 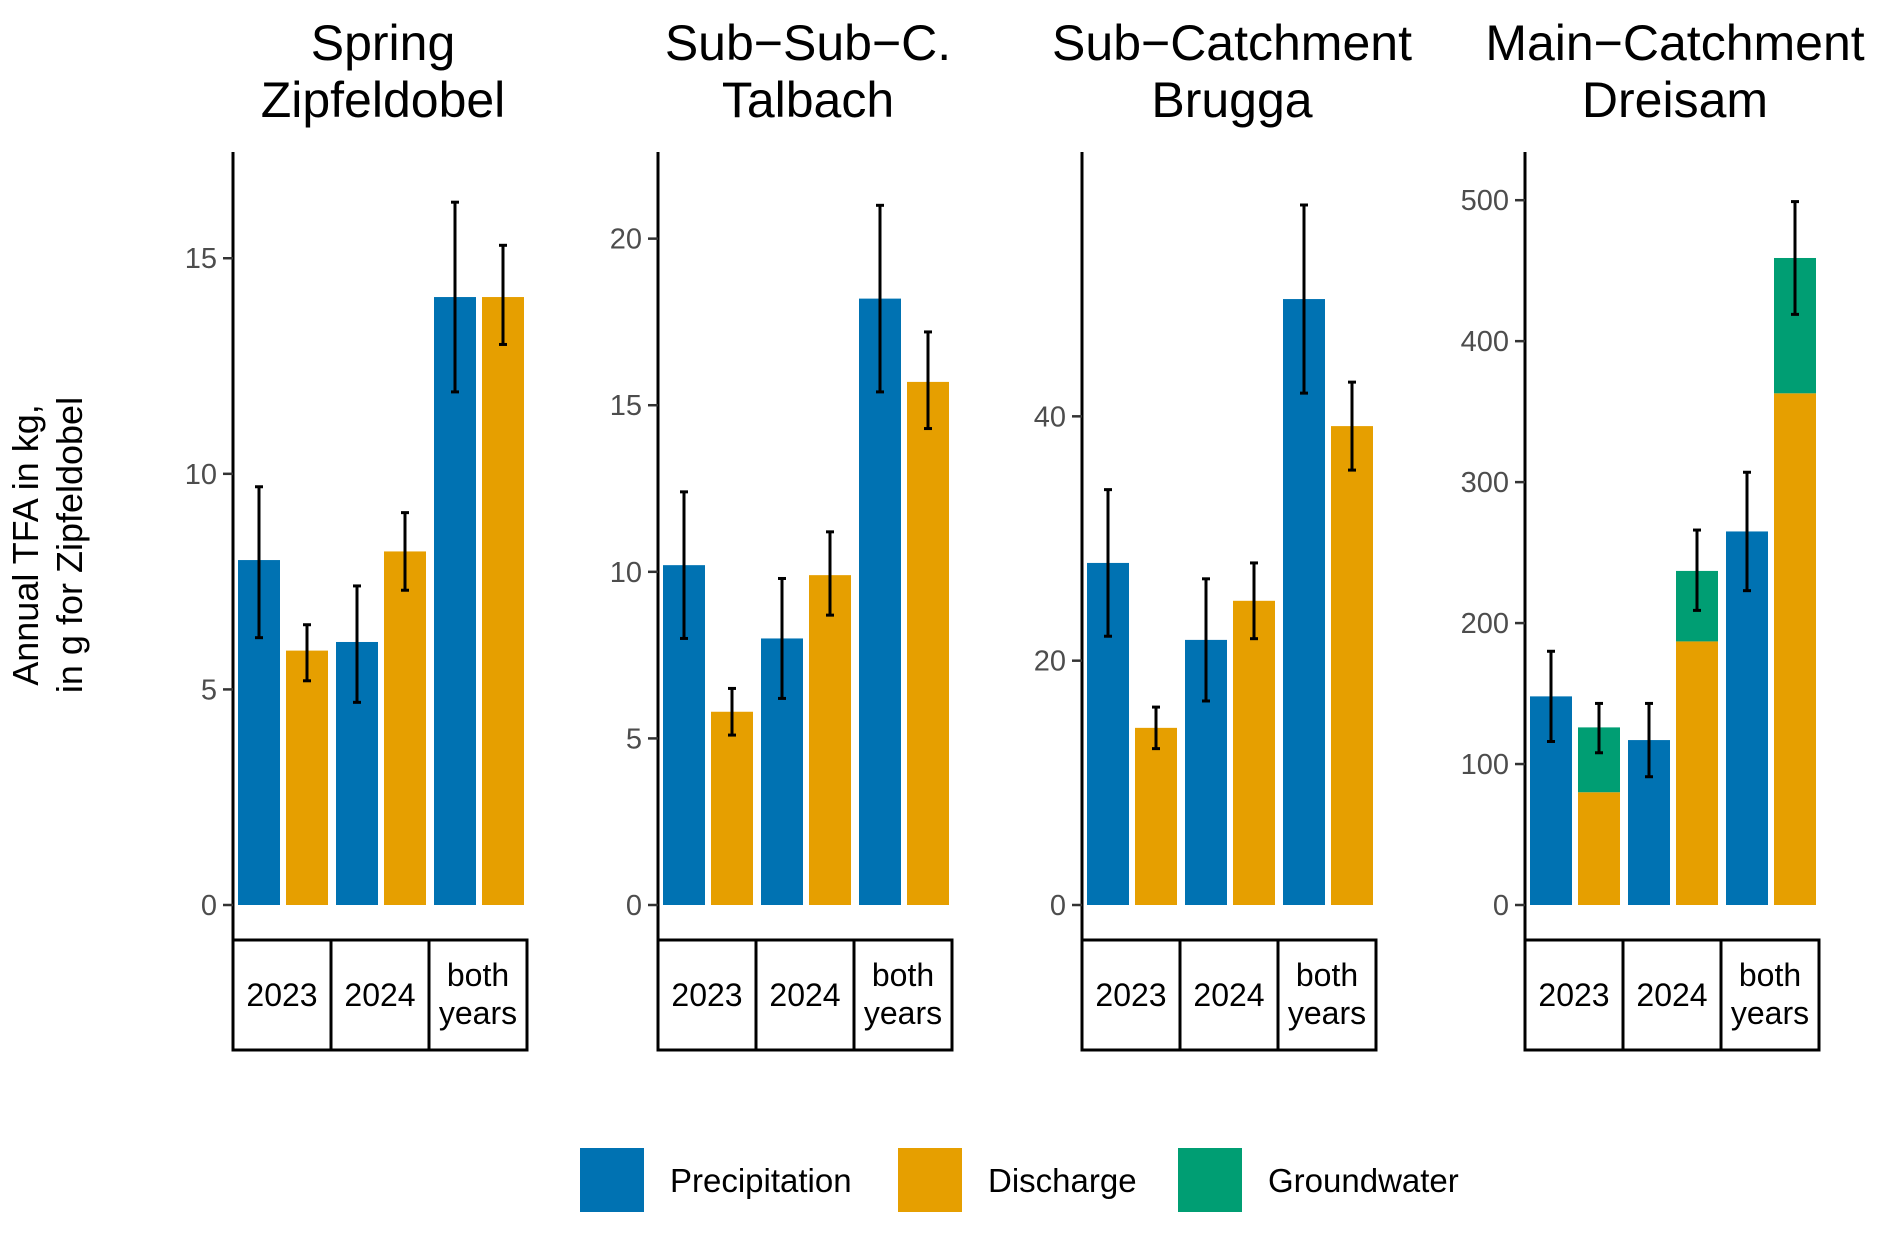 I want to click on y-tick-label: 100, so click(x=1485, y=765).